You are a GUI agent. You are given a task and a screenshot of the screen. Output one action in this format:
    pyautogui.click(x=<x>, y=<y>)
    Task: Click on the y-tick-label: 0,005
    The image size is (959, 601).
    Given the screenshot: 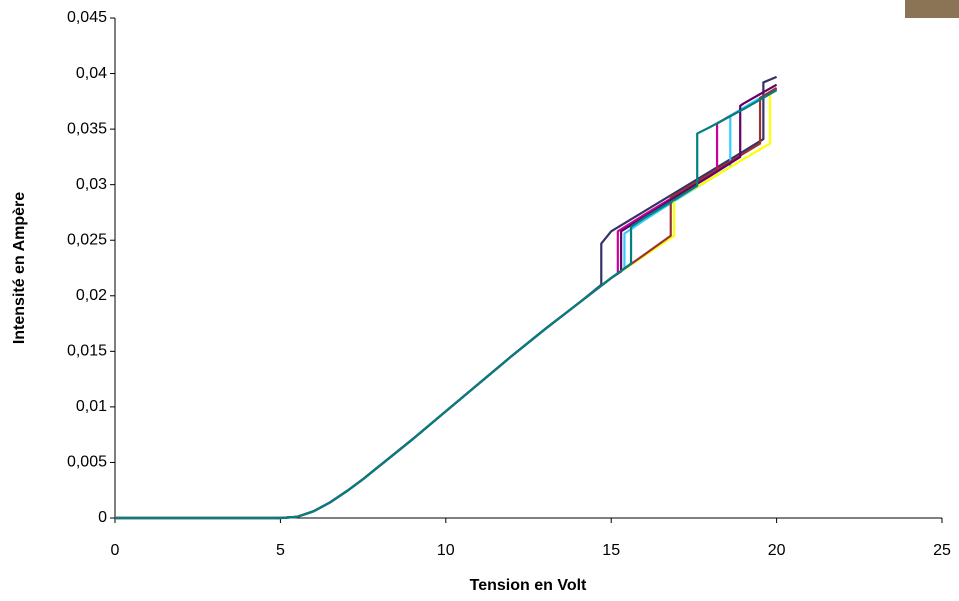 What is the action you would take?
    pyautogui.click(x=87, y=462)
    